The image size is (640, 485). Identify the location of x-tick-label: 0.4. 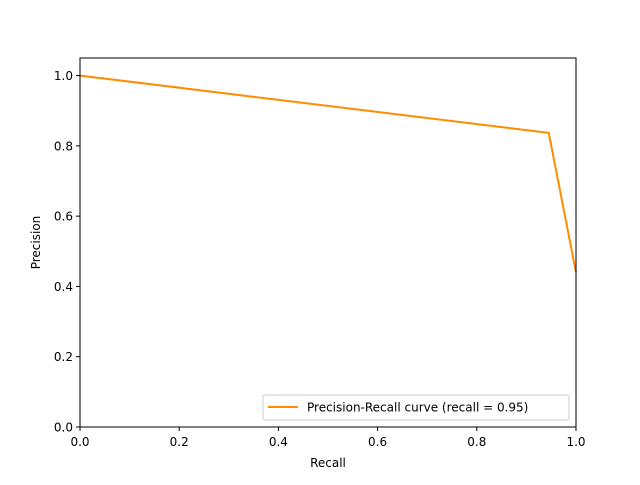
(278, 442).